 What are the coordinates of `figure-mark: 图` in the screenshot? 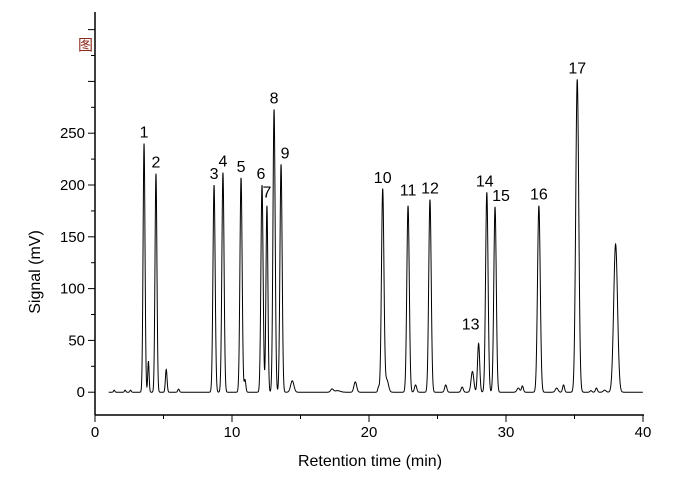 It's located at (85, 45).